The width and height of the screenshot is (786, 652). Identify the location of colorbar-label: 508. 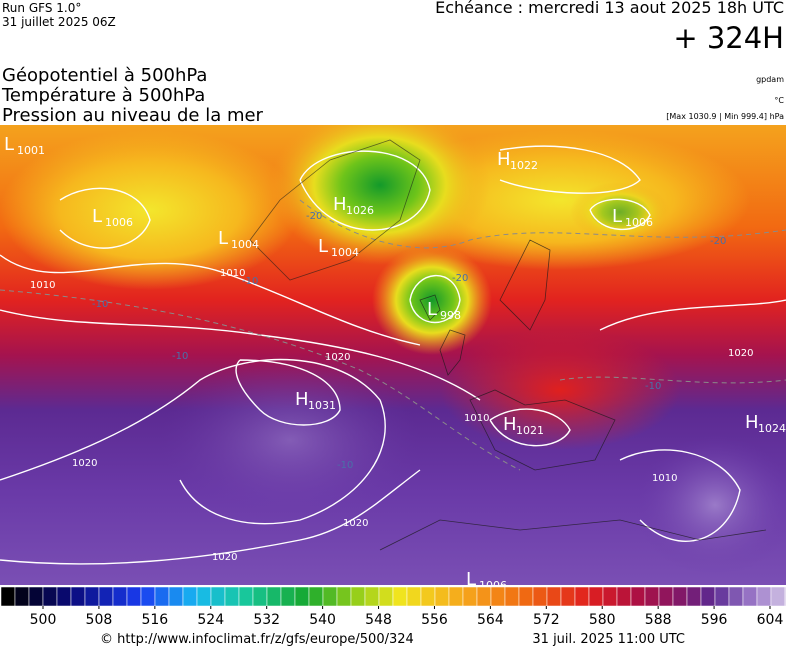
(99, 620).